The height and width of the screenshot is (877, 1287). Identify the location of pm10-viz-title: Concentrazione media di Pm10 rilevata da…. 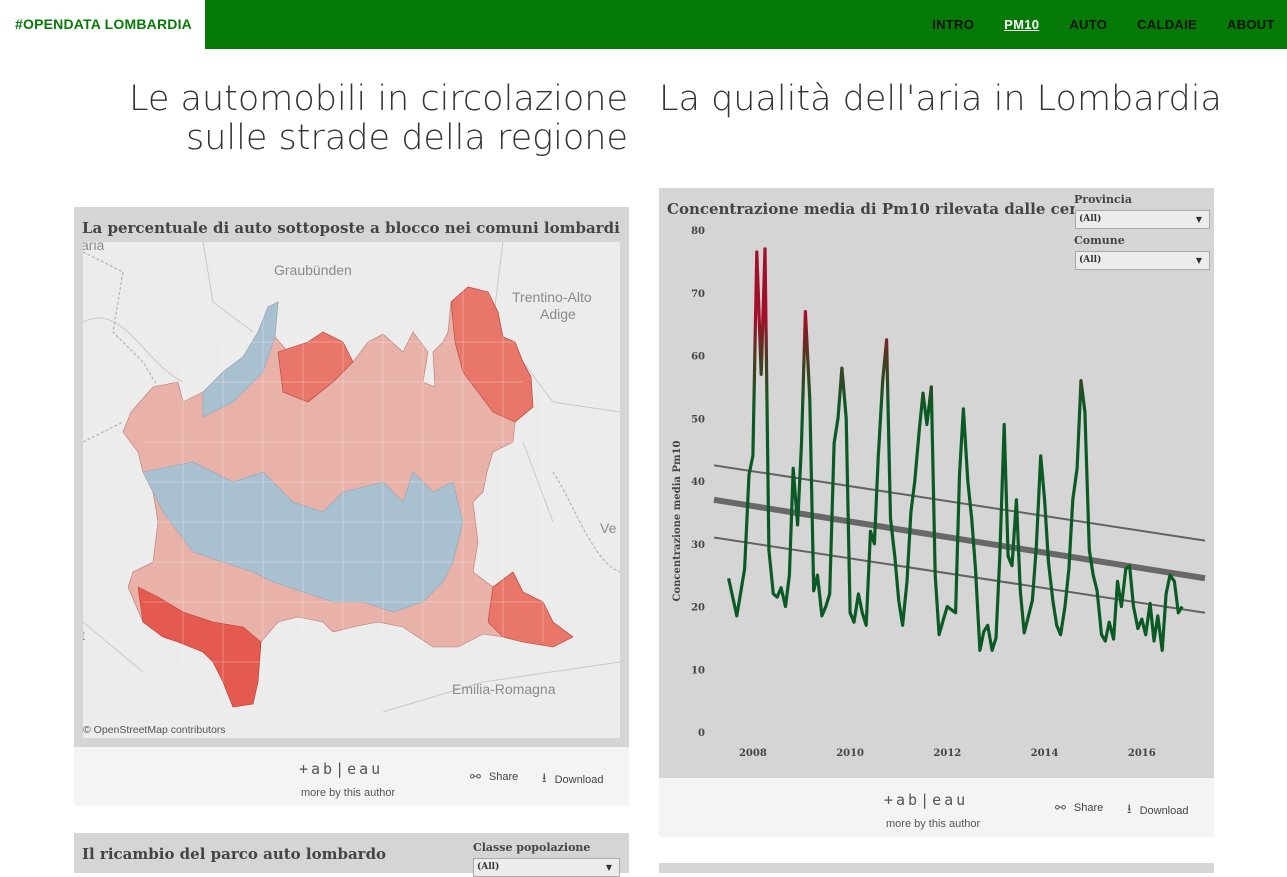
(871, 209).